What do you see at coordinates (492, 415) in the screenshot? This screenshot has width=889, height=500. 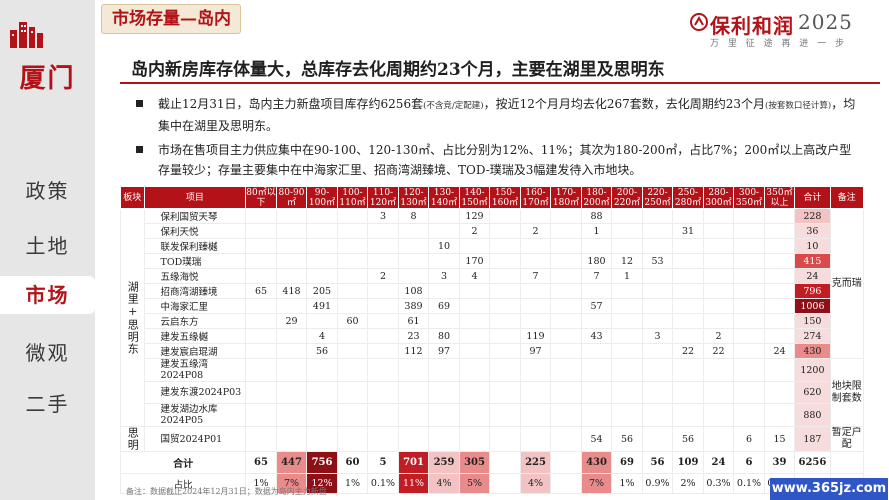 I see `table-row: 建发湖边水库2024P05 880` at bounding box center [492, 415].